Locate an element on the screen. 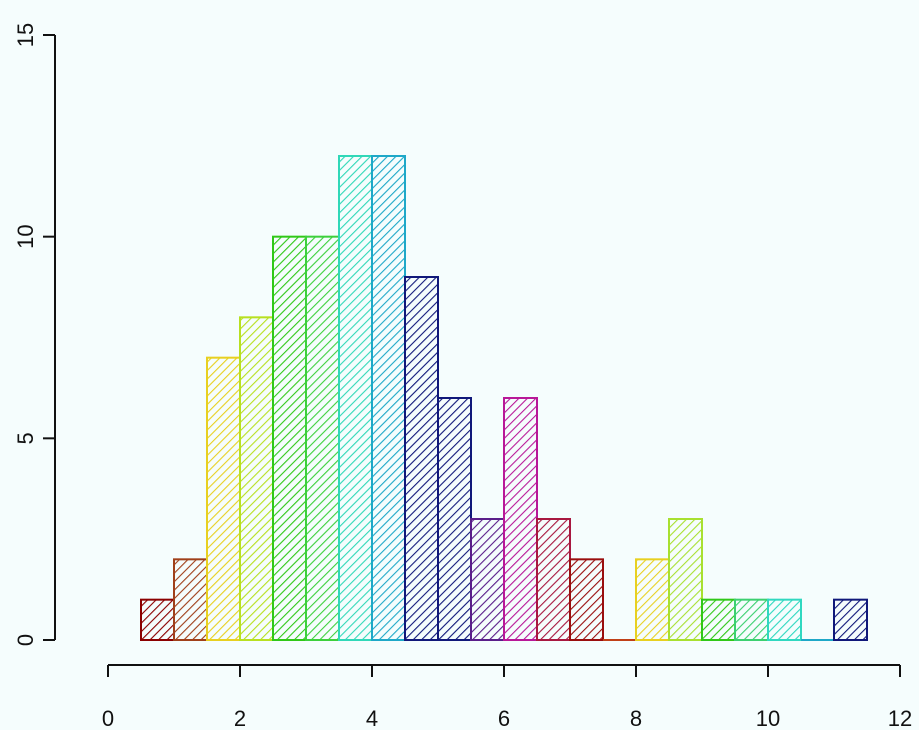  x-tick-label: 4 is located at coordinates (372, 718).